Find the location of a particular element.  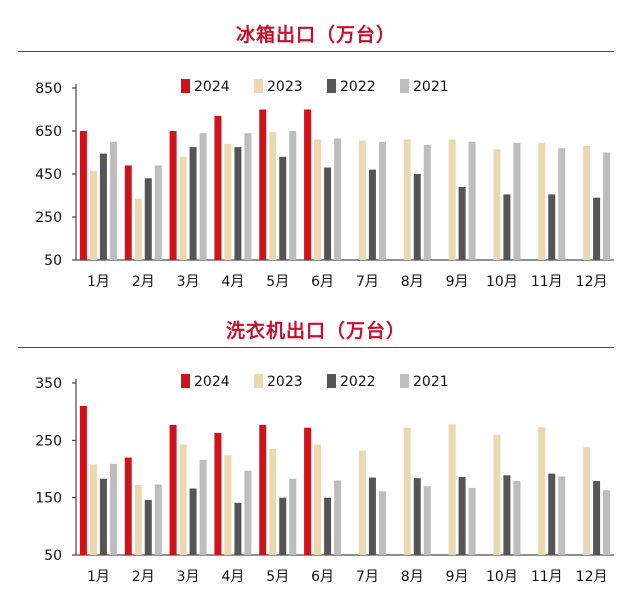

fridge-y-tick-label: 850 is located at coordinates (48, 89).